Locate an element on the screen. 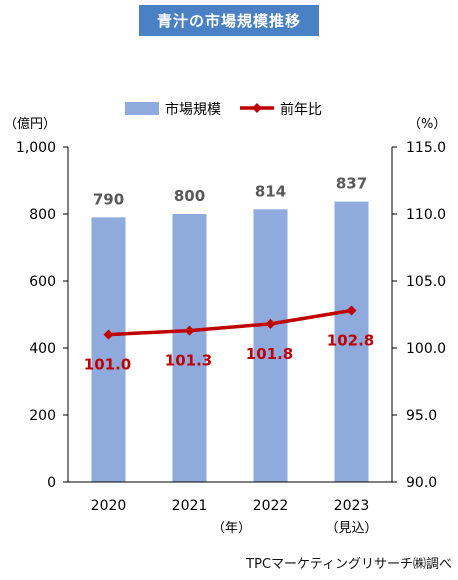  bar-value-label: 800 is located at coordinates (189, 196).